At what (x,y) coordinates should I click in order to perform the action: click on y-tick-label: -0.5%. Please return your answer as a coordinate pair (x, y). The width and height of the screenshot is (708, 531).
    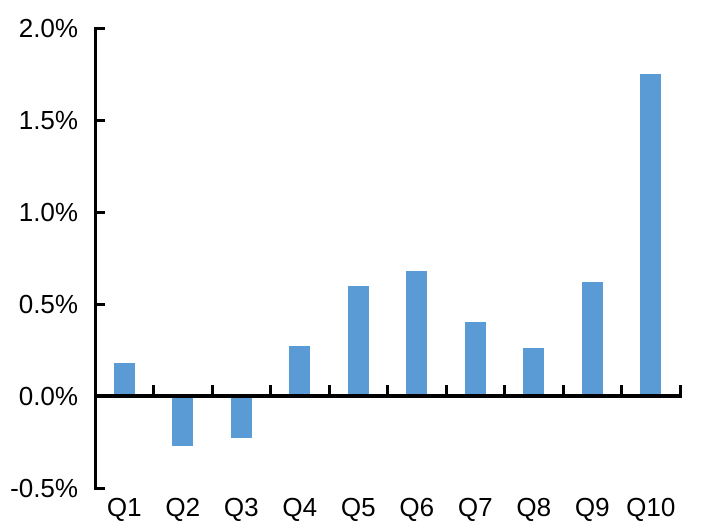
    Looking at the image, I should click on (44, 488).